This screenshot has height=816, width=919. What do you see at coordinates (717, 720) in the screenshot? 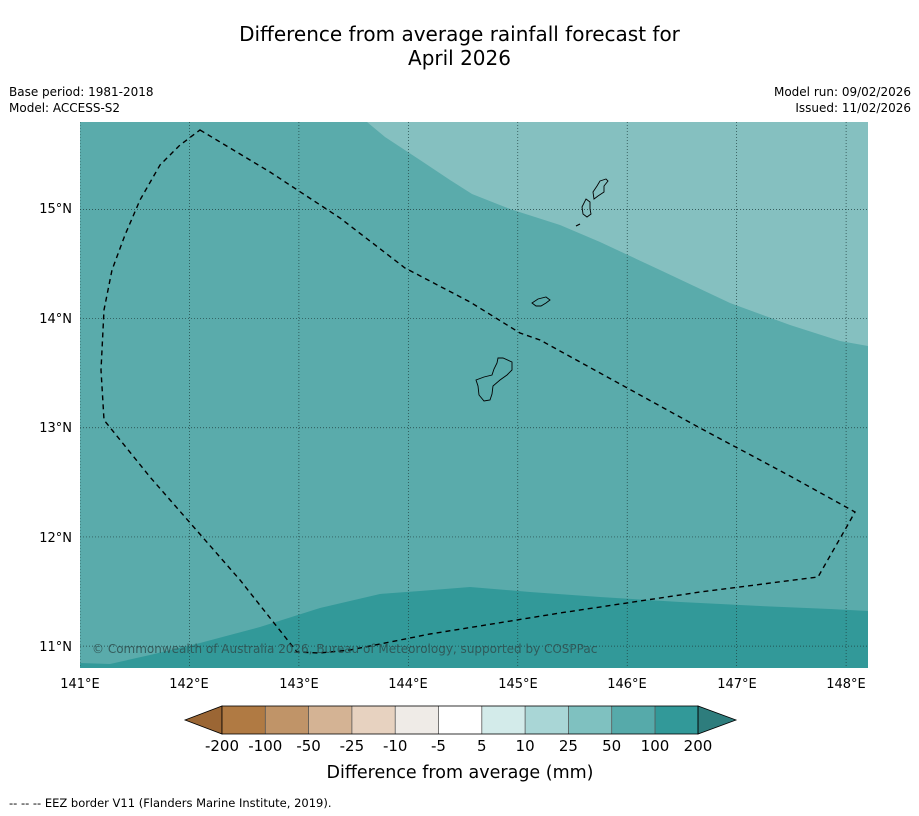
I see `colorbar-high-extension` at bounding box center [717, 720].